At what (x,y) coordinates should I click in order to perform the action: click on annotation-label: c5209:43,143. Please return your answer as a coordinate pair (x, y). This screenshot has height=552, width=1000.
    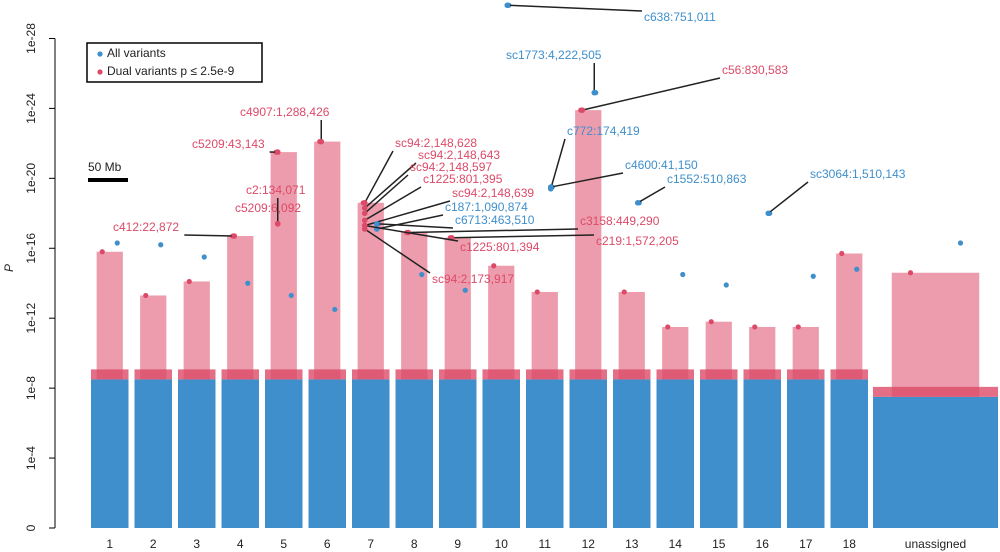
    Looking at the image, I should click on (228, 144).